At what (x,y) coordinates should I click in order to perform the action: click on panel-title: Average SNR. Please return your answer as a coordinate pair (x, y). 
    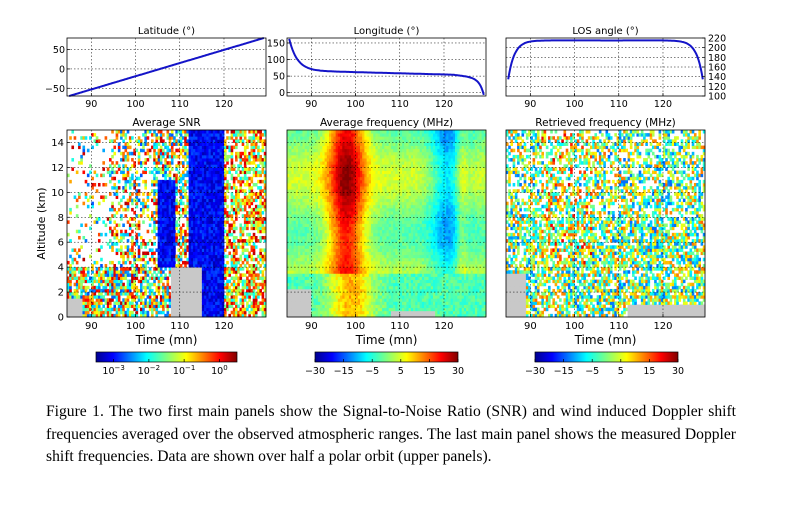
    Looking at the image, I should click on (166, 123).